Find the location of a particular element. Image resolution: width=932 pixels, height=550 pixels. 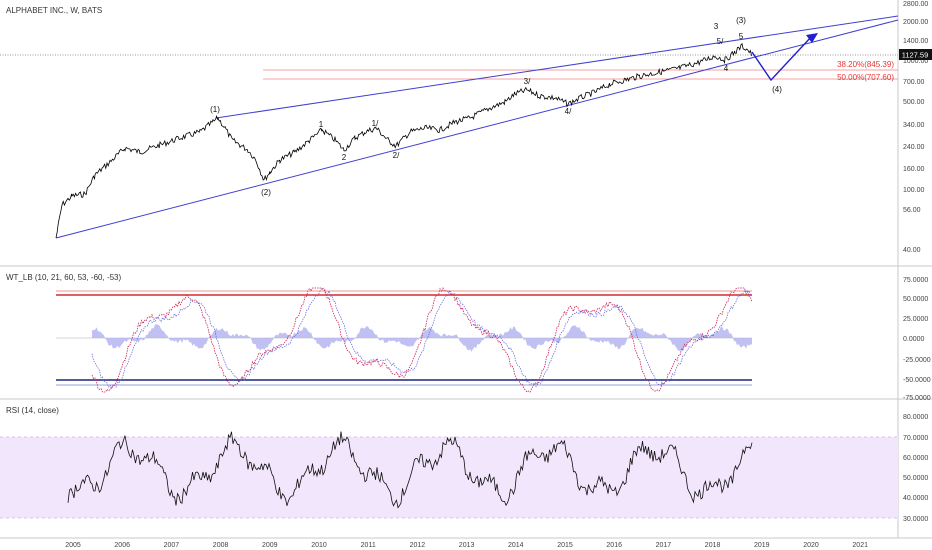

wave-label: 5/ is located at coordinates (720, 41).